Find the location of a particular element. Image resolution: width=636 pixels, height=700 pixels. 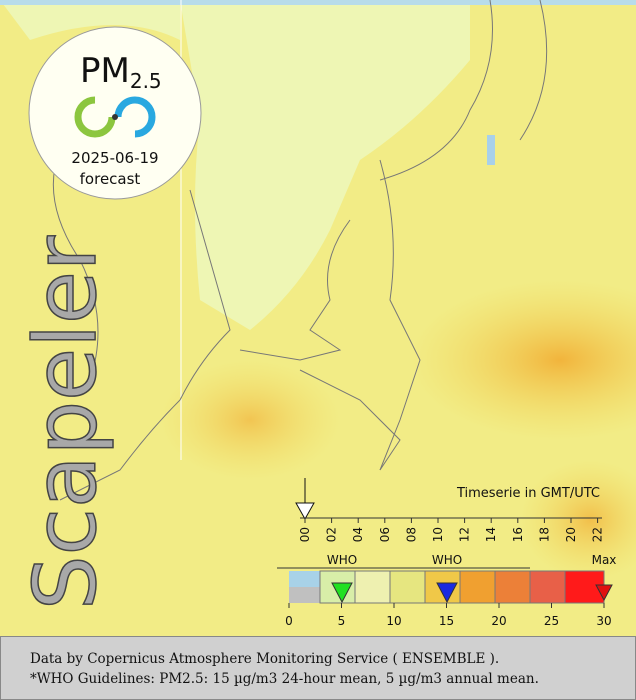

badge-title: PM2.5 is located at coordinates (121, 72).